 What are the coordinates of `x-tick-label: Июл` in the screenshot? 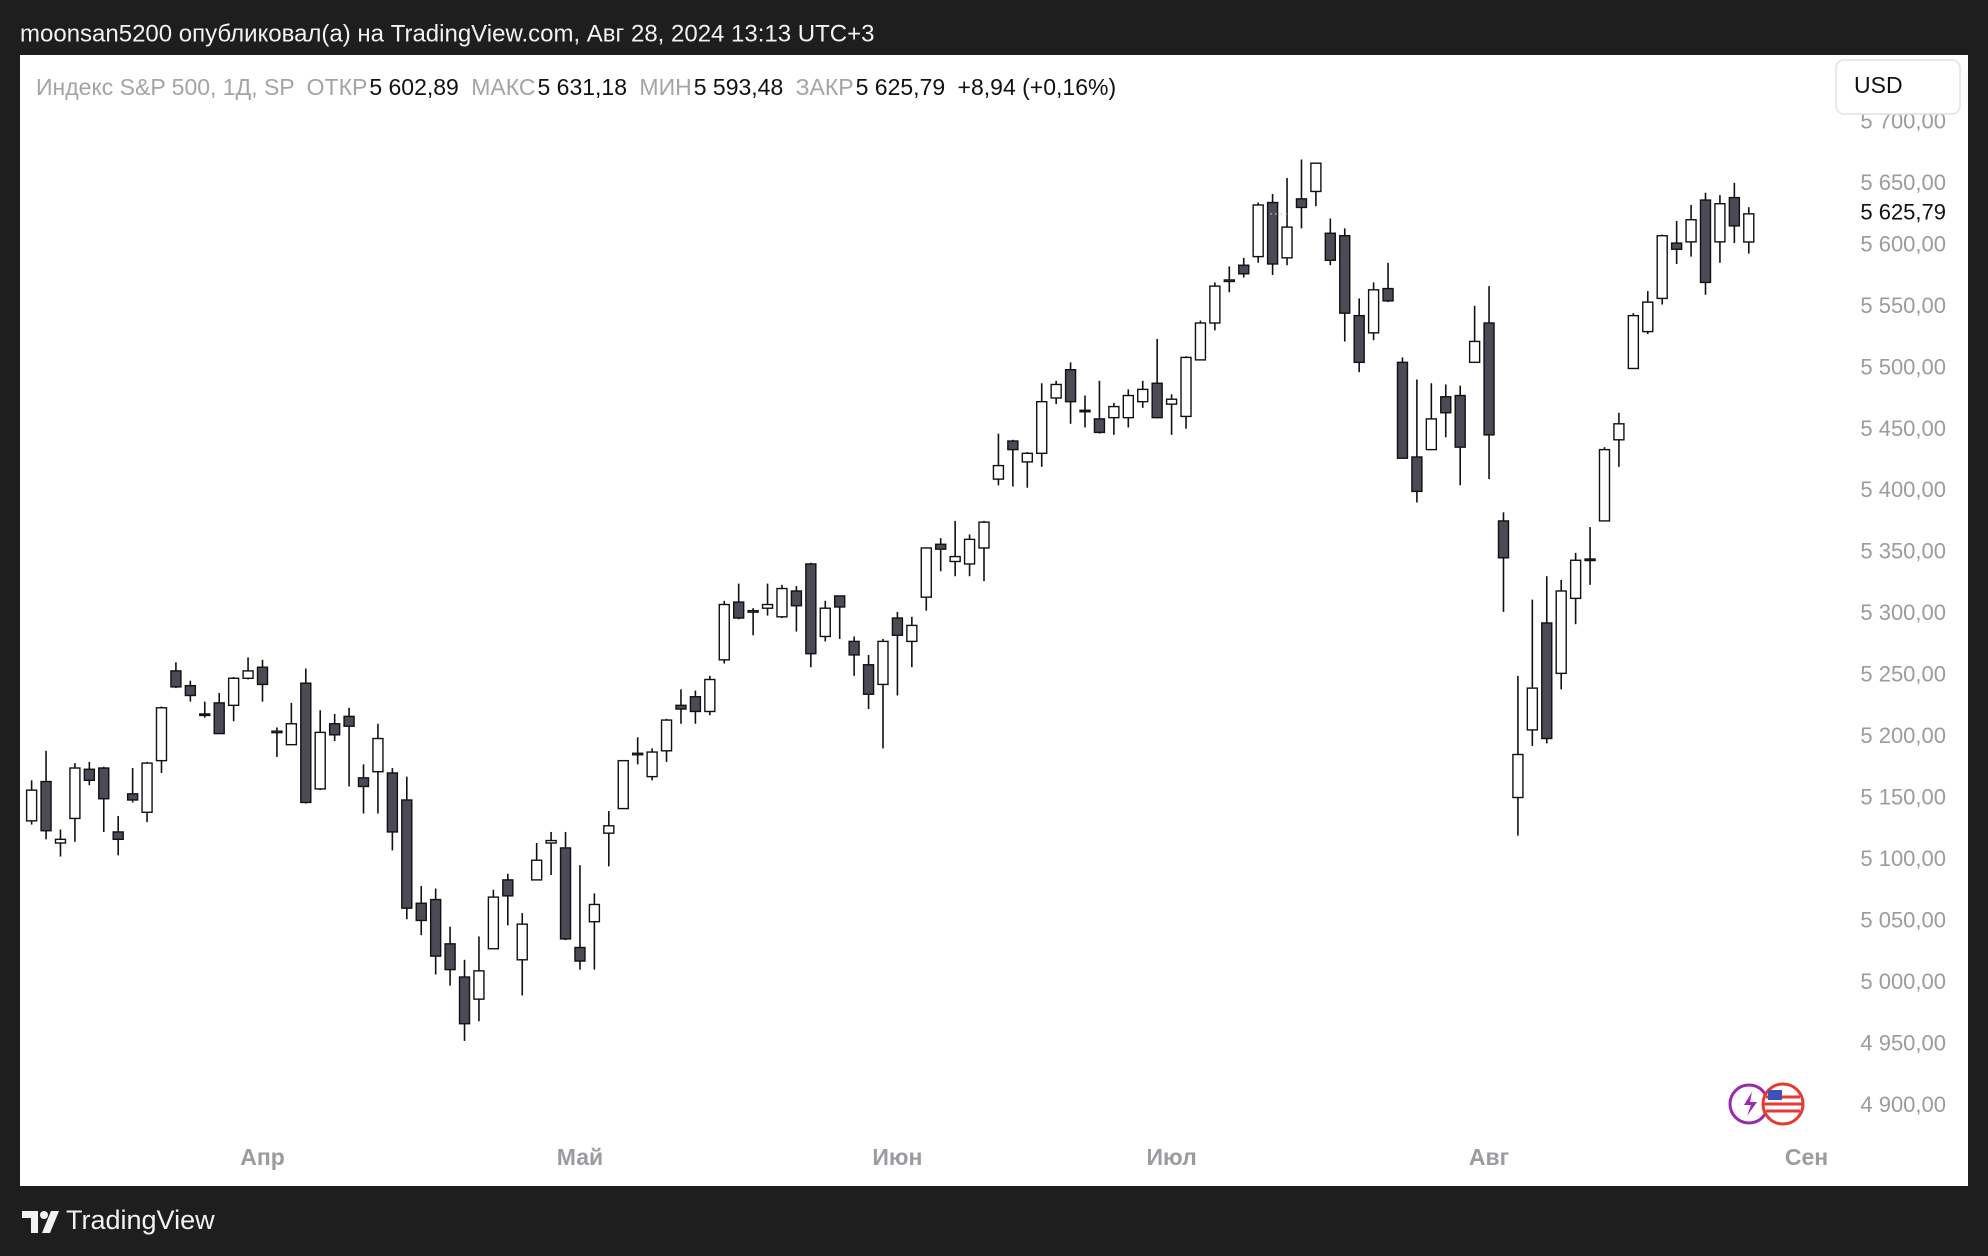 It's located at (1171, 1157).